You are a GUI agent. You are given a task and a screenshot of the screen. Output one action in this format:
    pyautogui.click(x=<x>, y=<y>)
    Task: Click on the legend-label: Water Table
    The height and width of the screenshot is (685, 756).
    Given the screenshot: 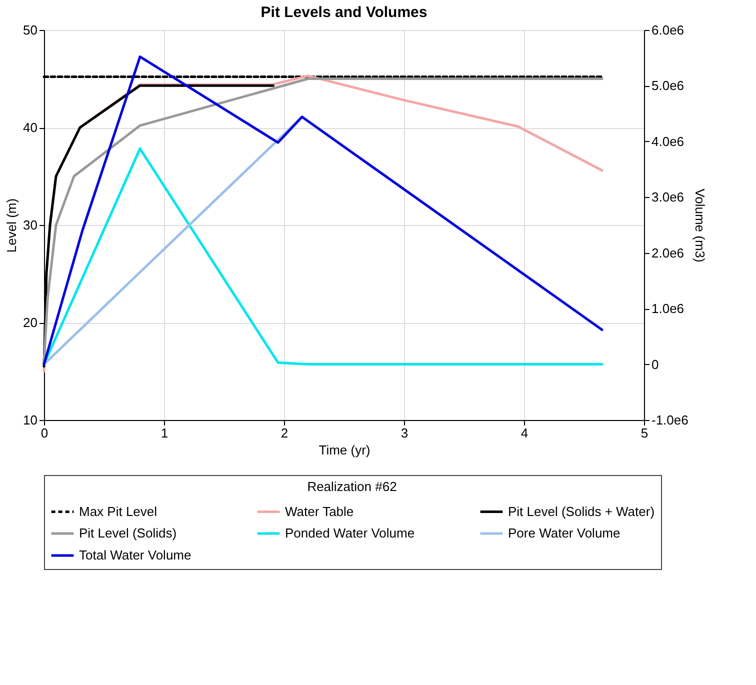 What is the action you would take?
    pyautogui.click(x=319, y=511)
    